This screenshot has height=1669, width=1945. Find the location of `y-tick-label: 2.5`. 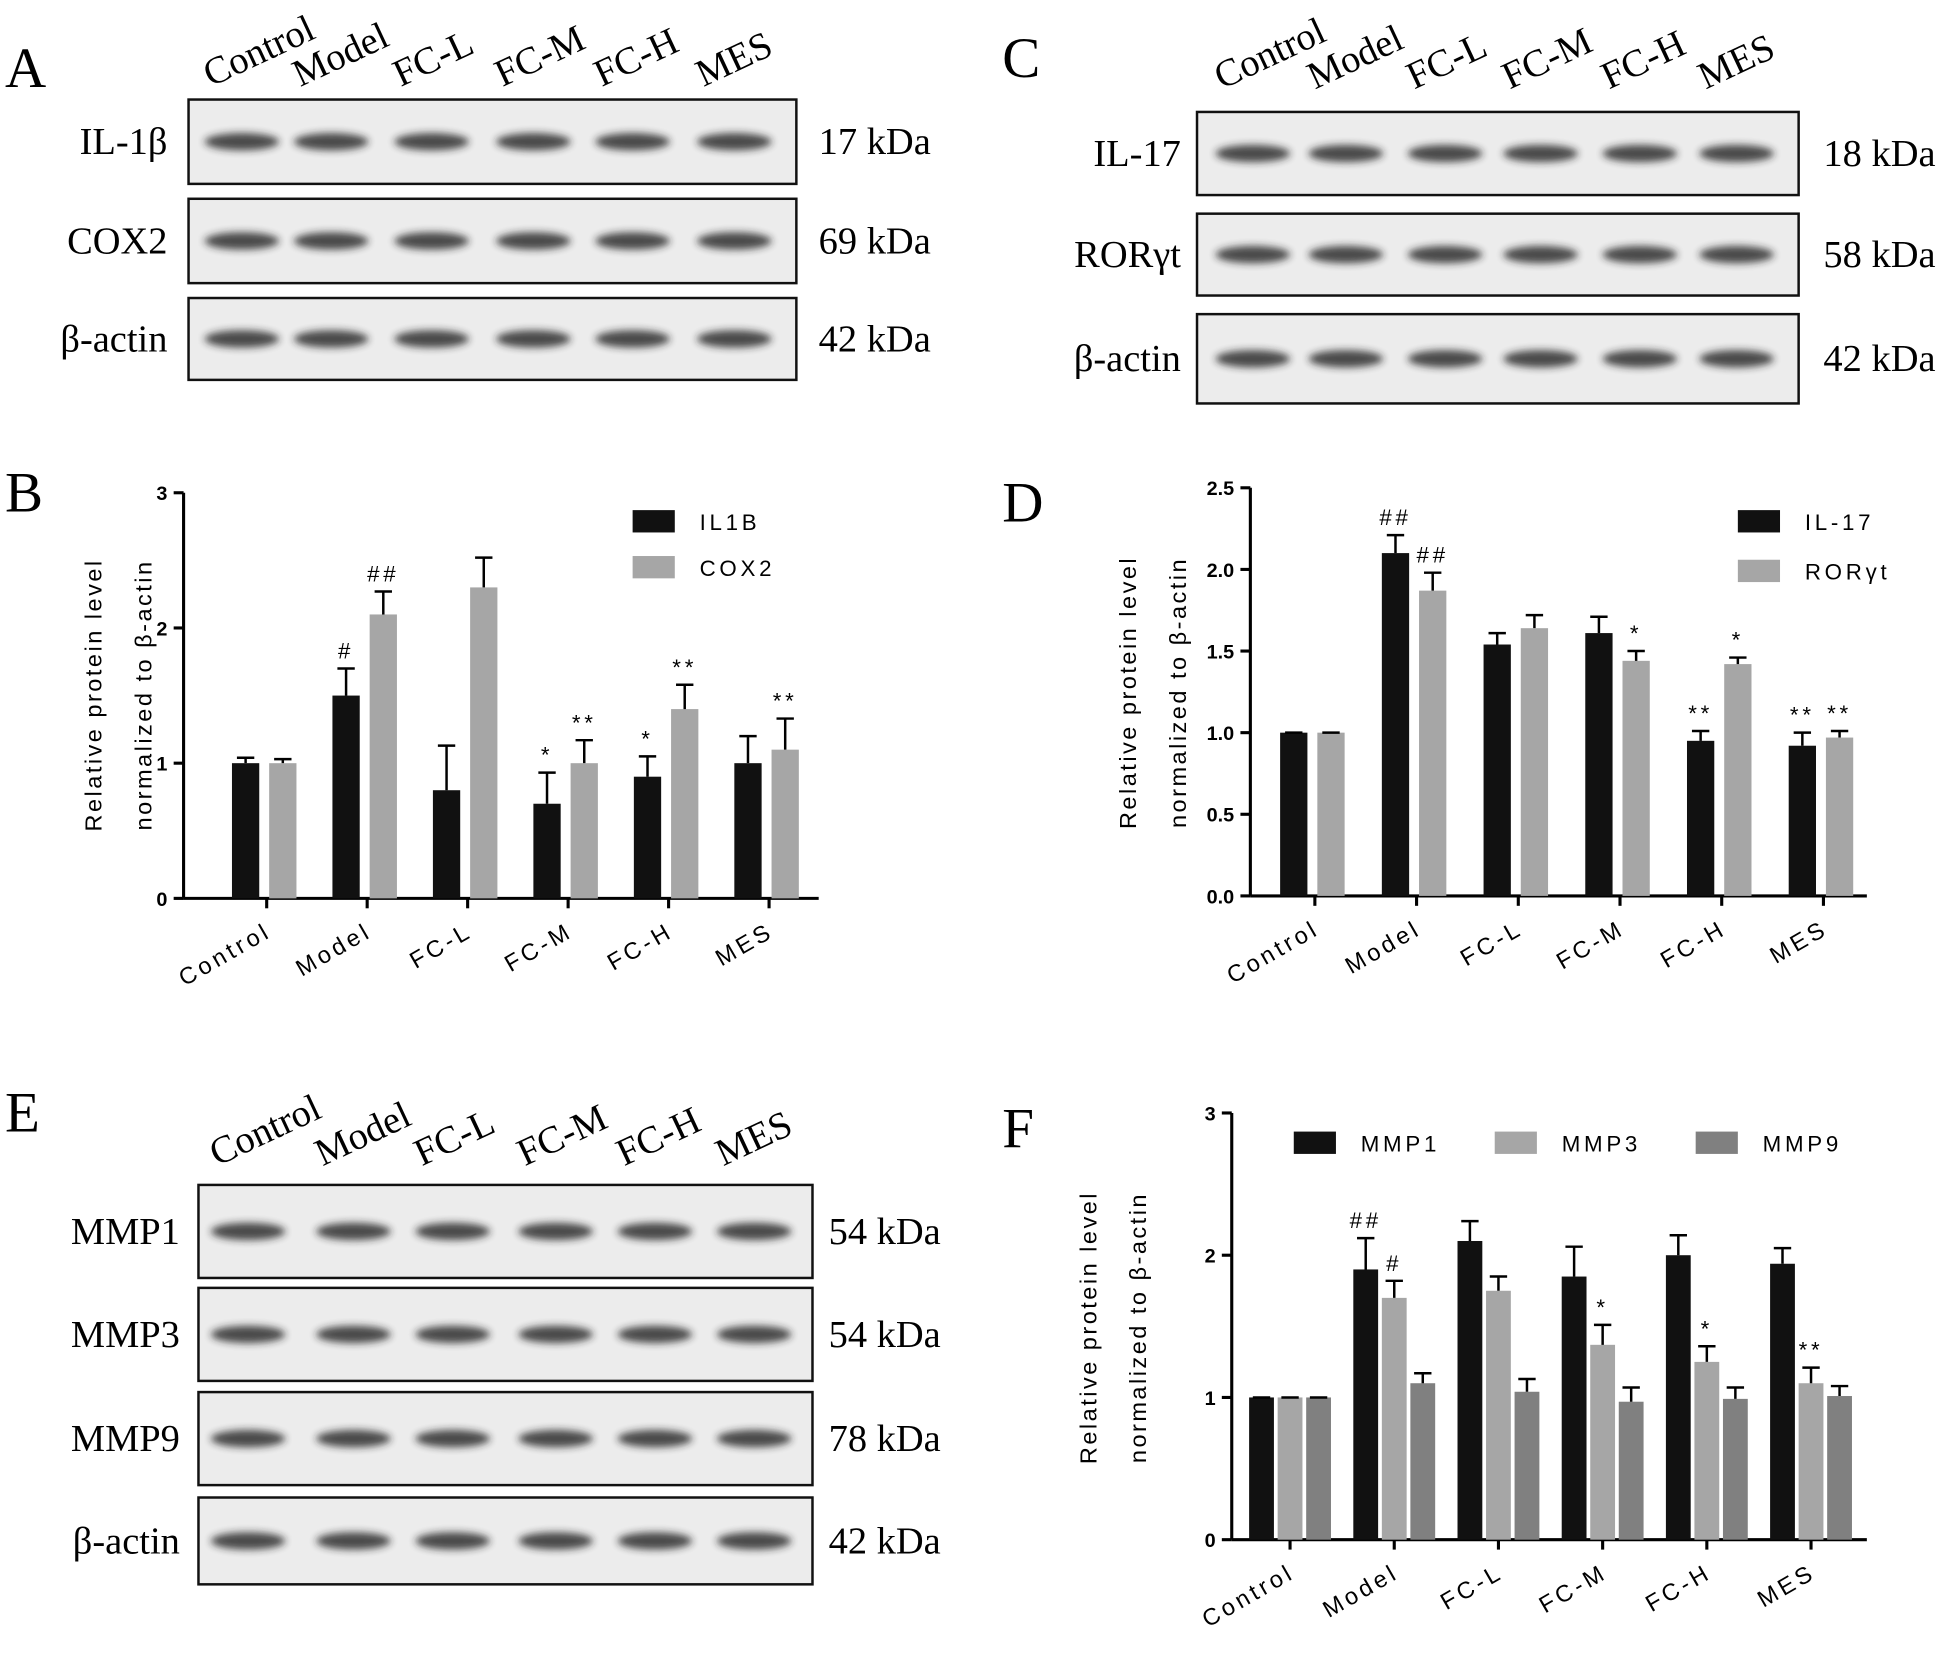

y-tick-label: 2.5 is located at coordinates (1221, 489).